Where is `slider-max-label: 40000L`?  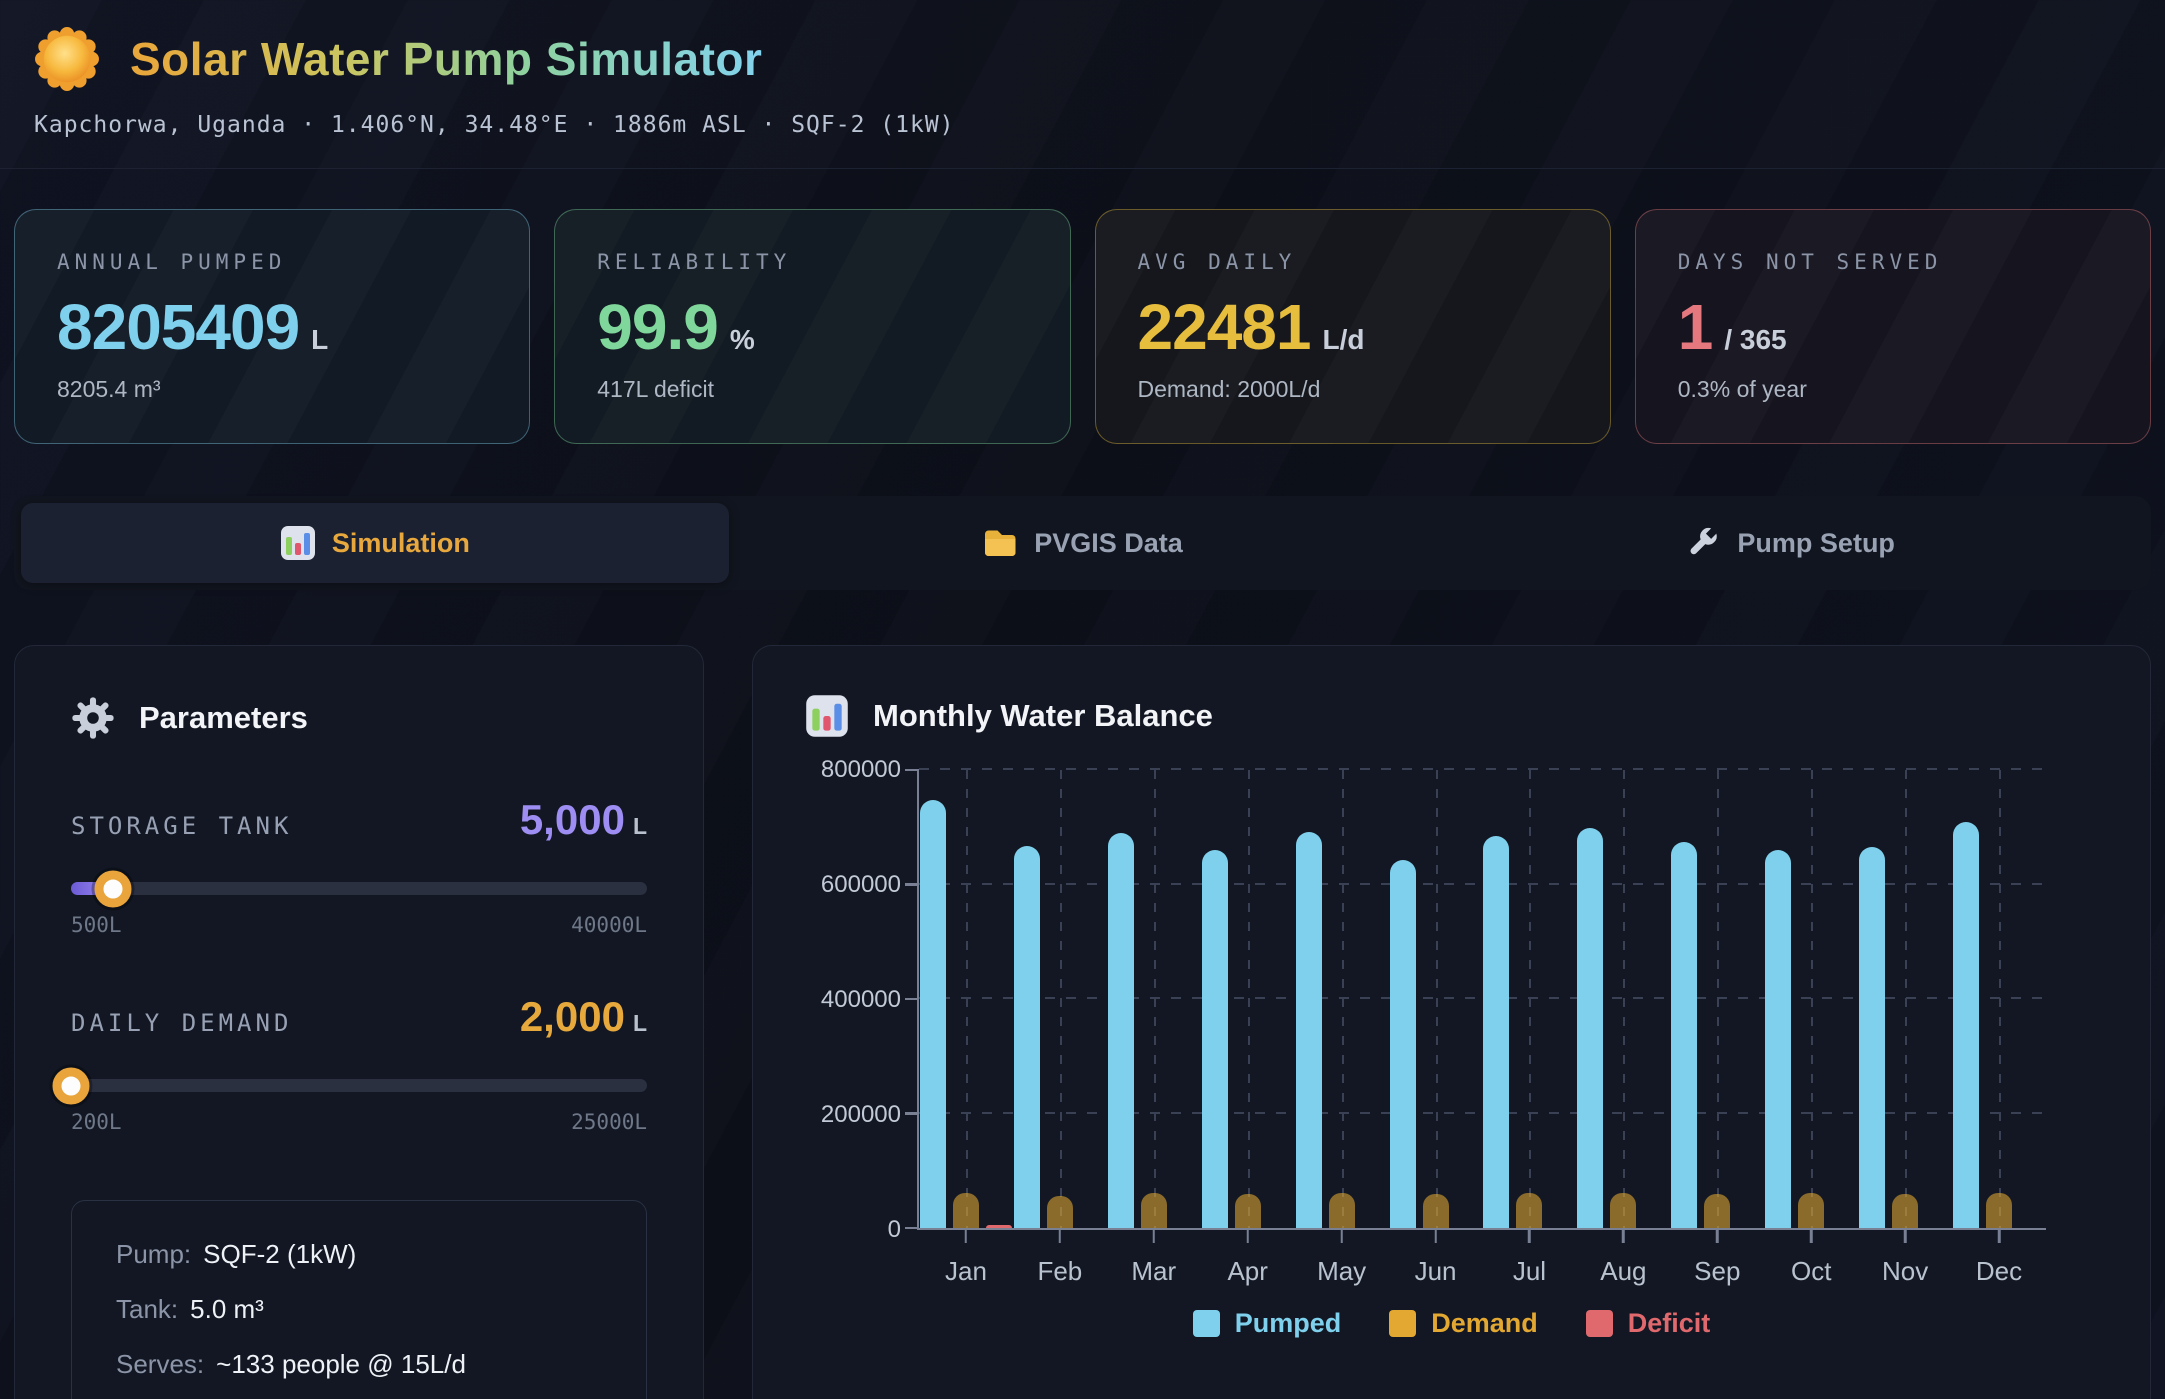 slider-max-label: 40000L is located at coordinates (609, 925).